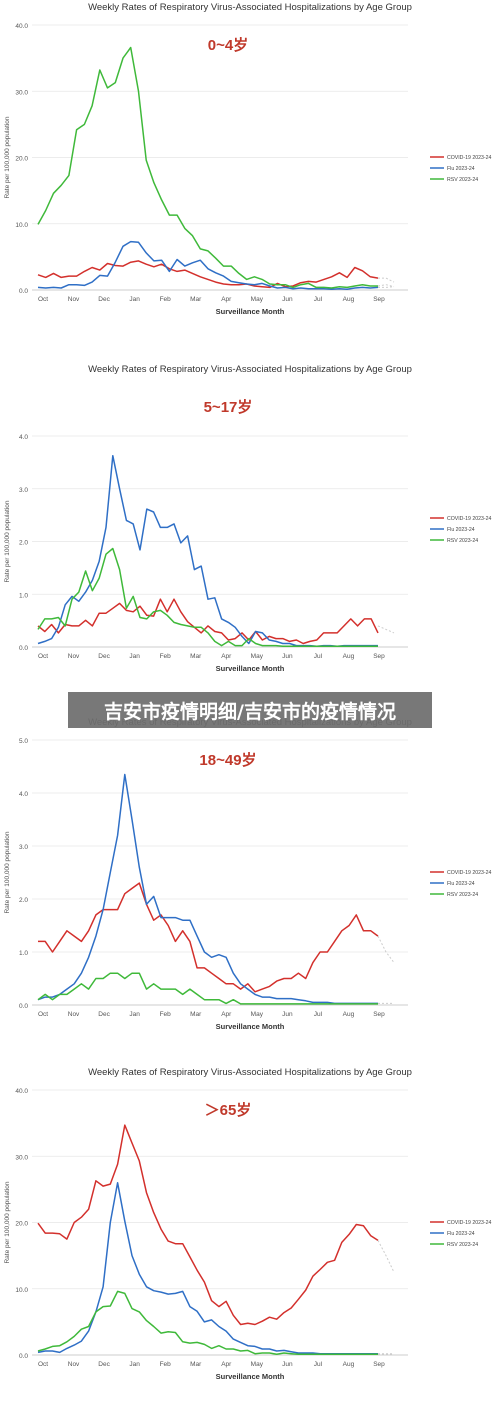 This screenshot has width=500, height=1422. Describe the element at coordinates (21, 1157) in the screenshot. I see `y-tick-label: 30.0` at that location.